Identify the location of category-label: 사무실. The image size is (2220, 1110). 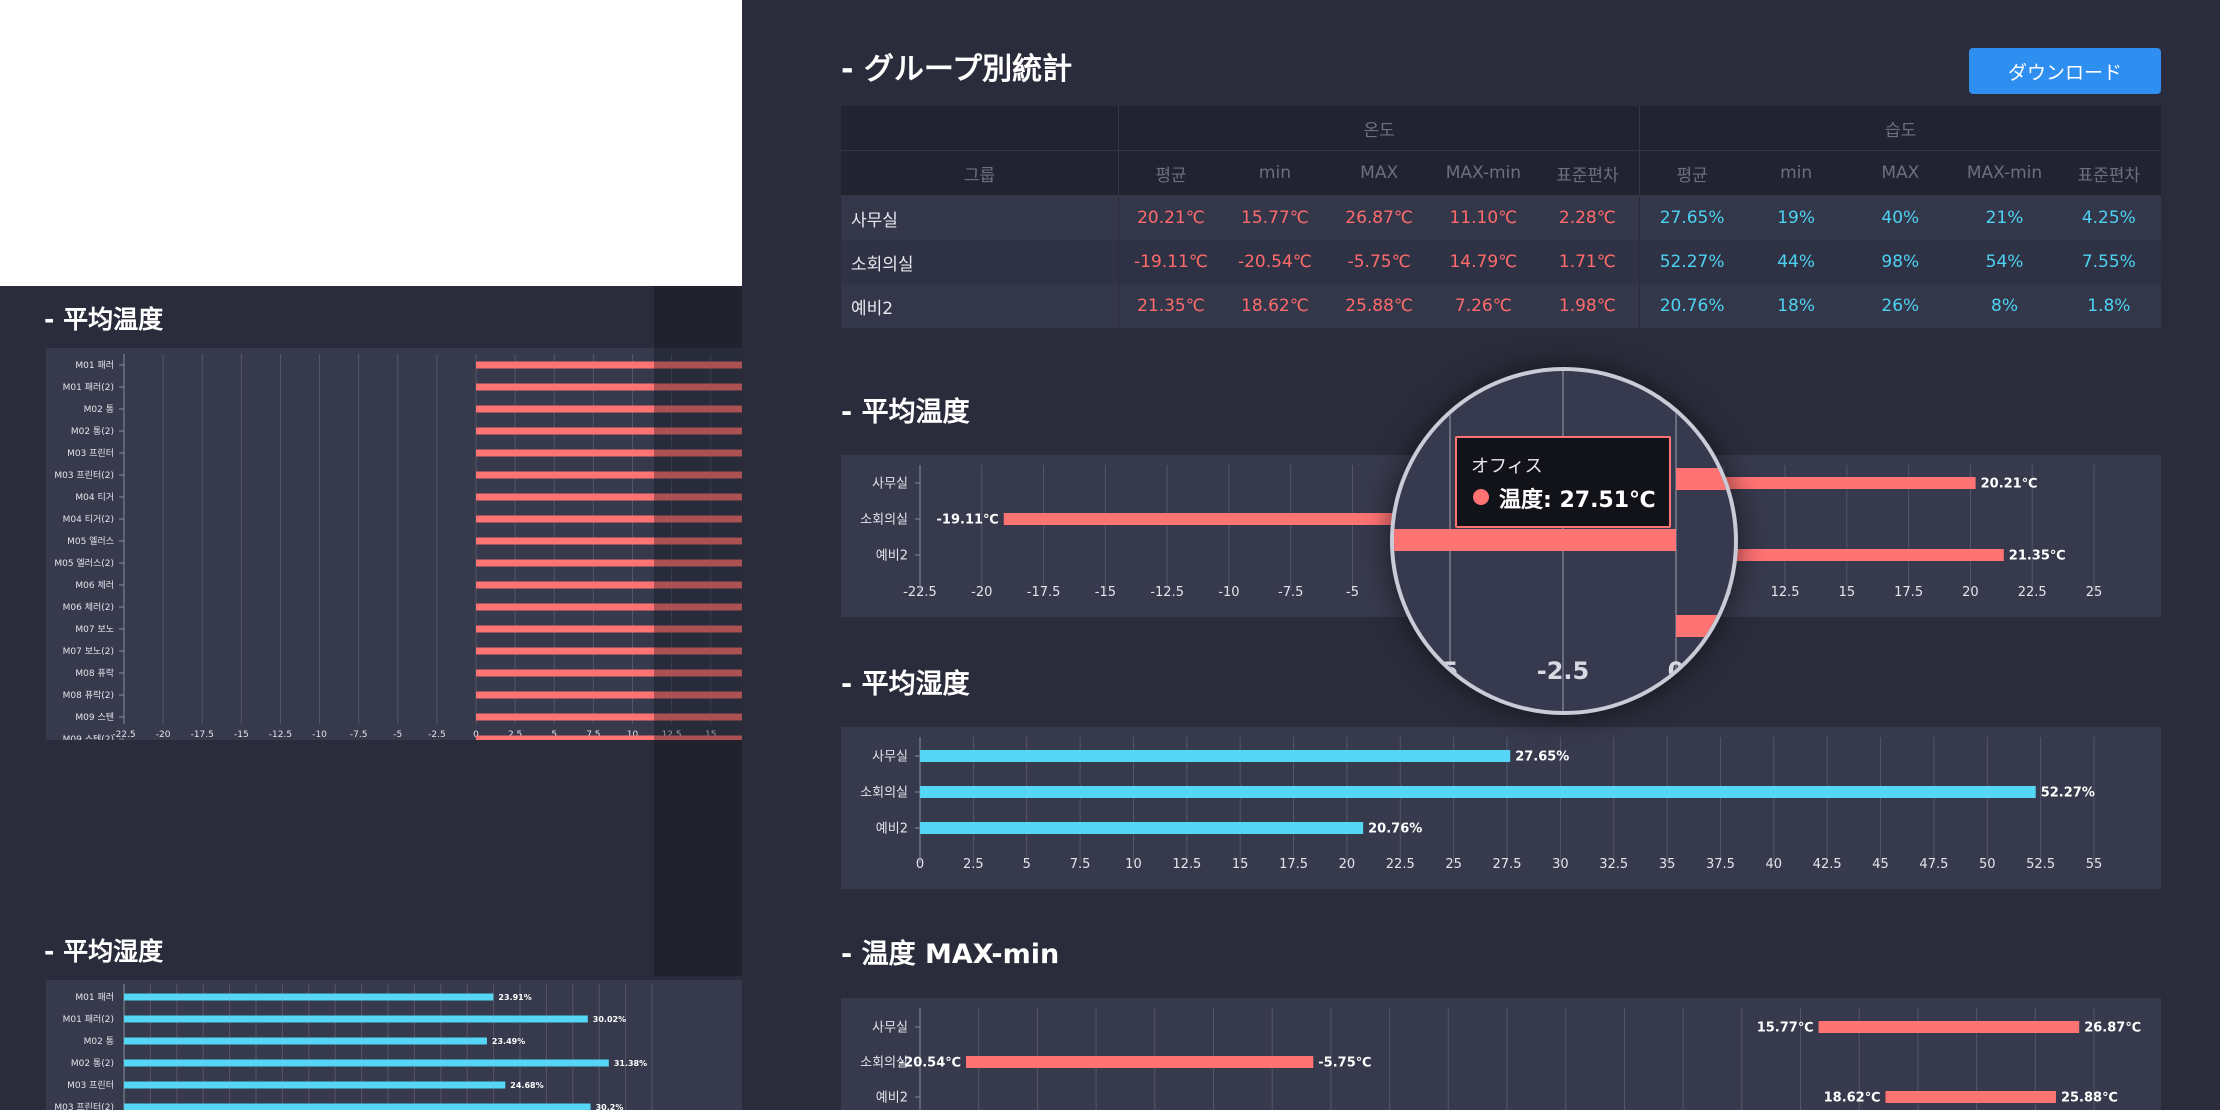
(890, 484).